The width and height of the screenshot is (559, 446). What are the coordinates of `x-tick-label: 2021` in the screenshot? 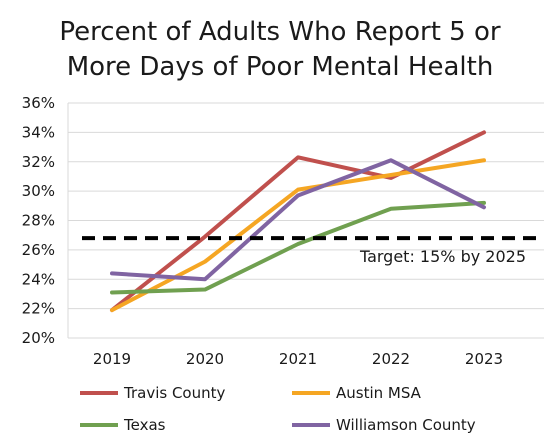 It's located at (298, 359).